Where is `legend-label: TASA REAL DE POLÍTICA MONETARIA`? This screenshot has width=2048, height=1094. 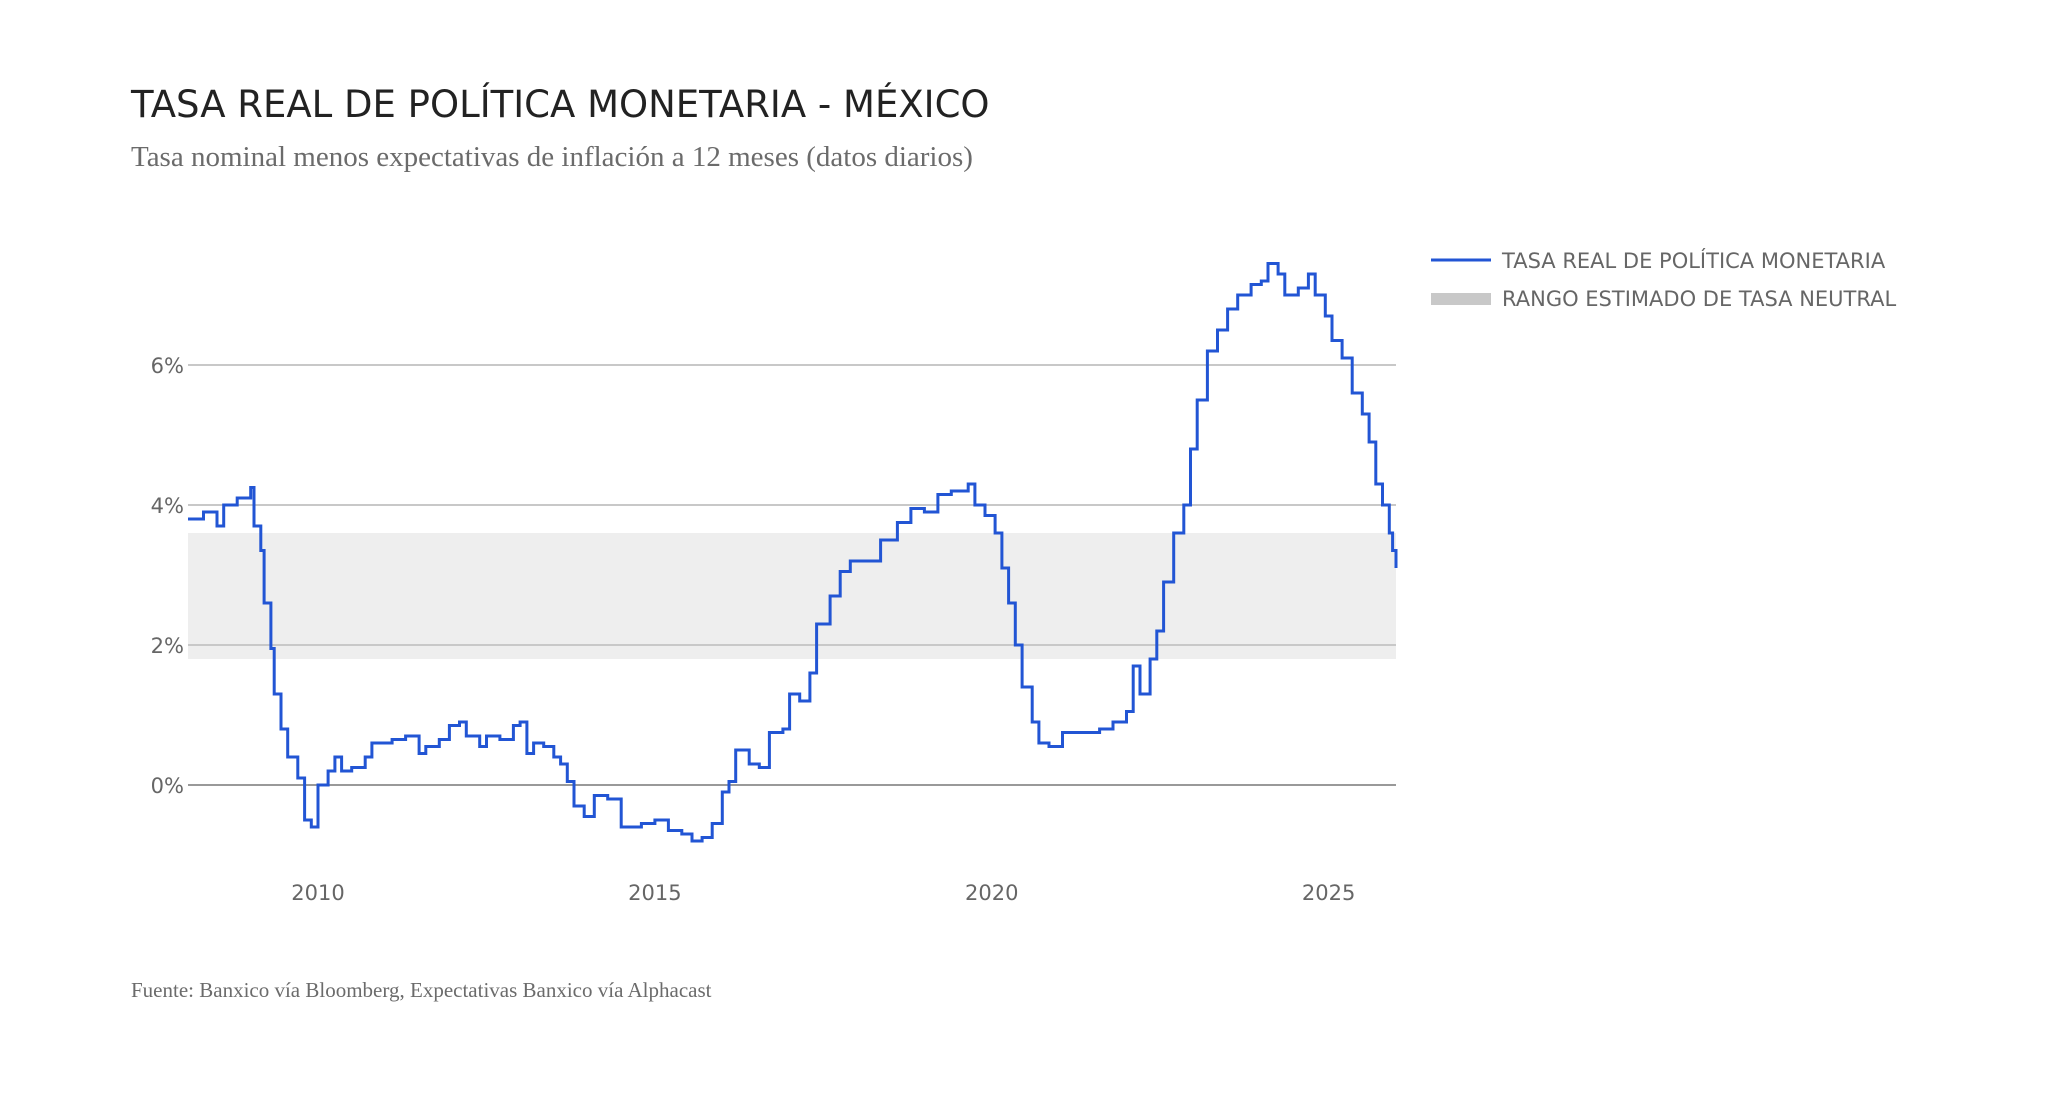 legend-label: TASA REAL DE POLÍTICA MONETARIA is located at coordinates (1693, 260).